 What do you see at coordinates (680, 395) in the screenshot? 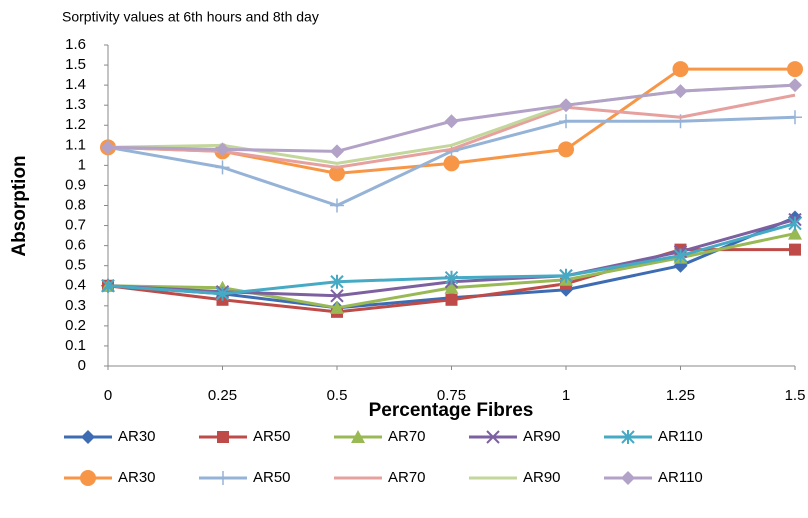
I see `x-tick-label: 1.25` at bounding box center [680, 395].